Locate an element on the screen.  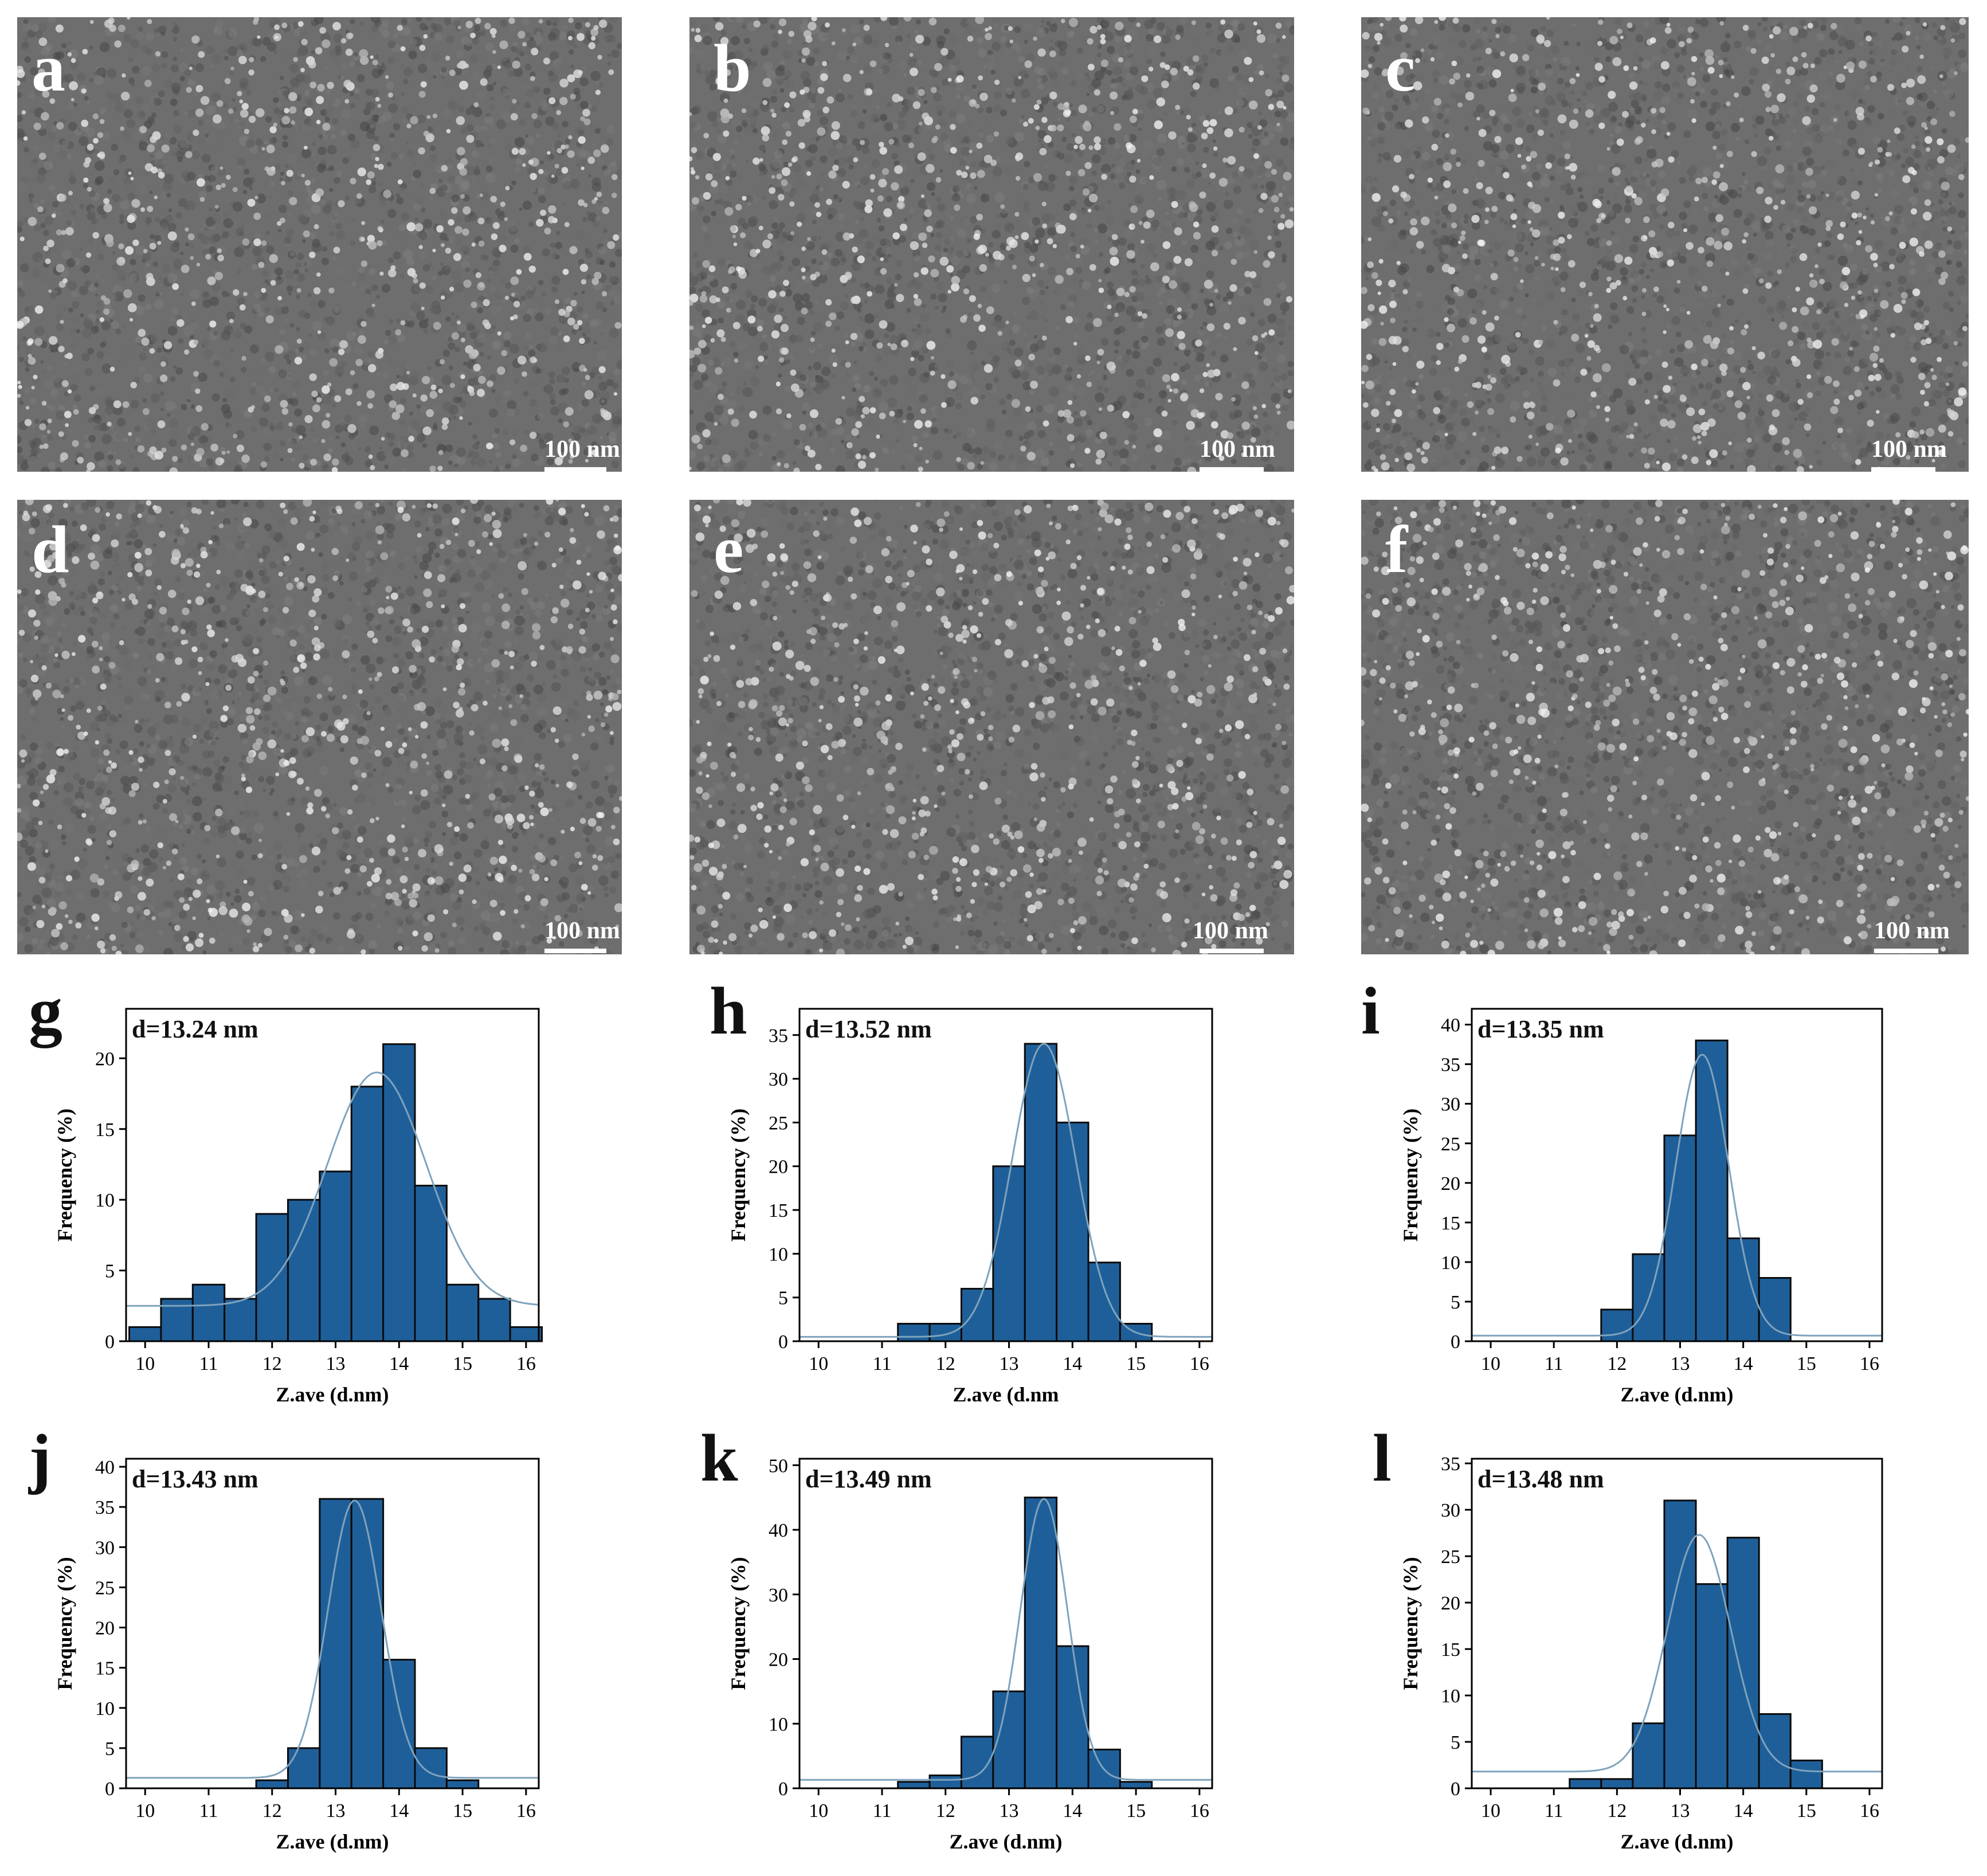
y-tick-label: 35 is located at coordinates (779, 1036).